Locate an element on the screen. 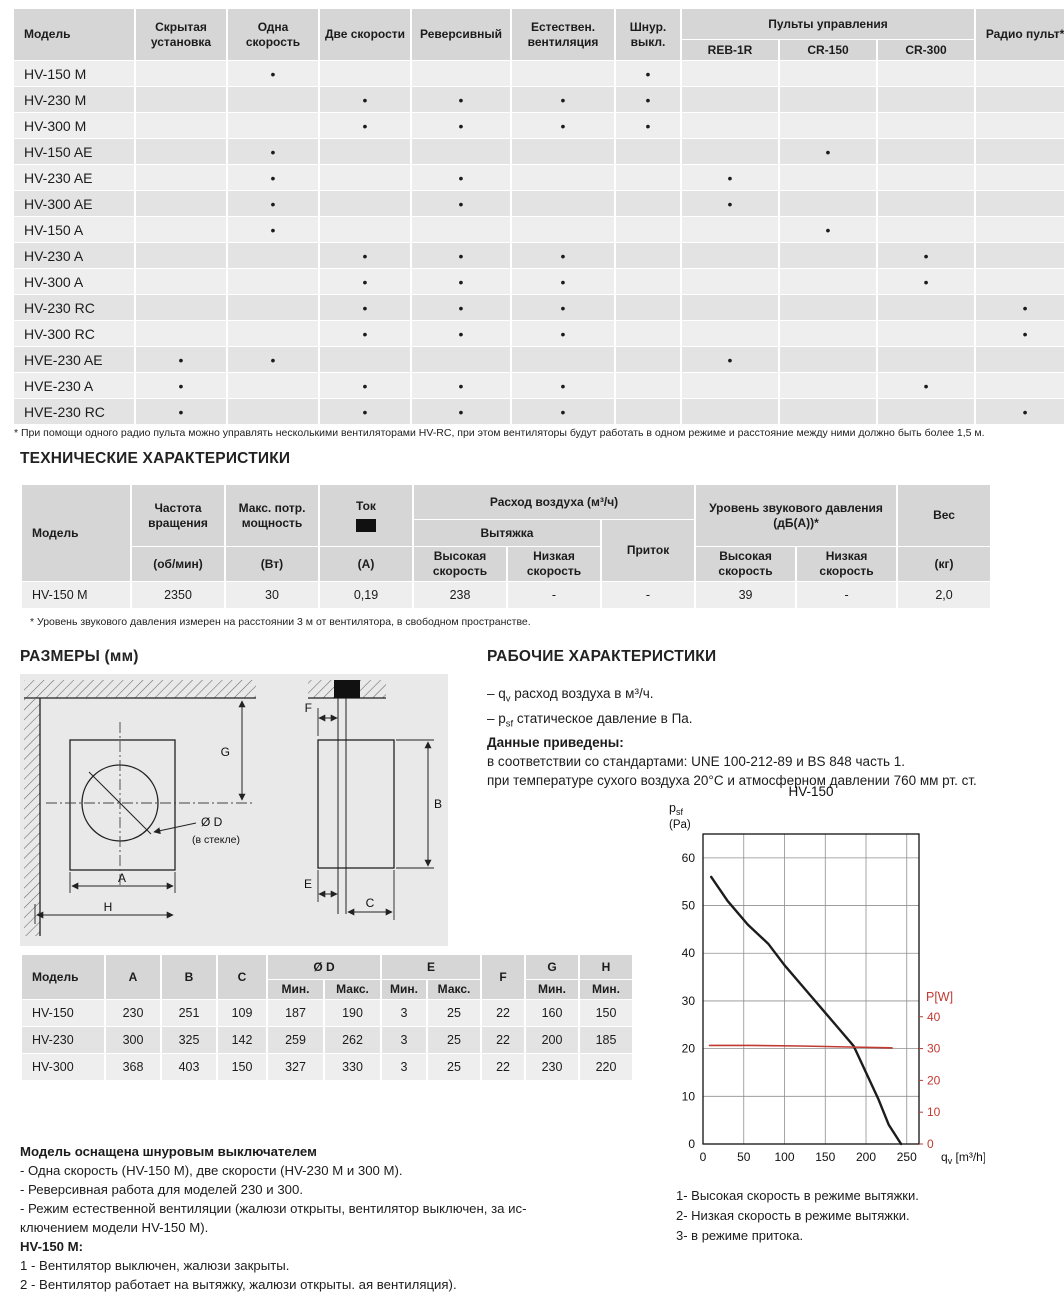 This screenshot has height=1296, width=1064. dims-sub-min: Мин. is located at coordinates (295, 989).